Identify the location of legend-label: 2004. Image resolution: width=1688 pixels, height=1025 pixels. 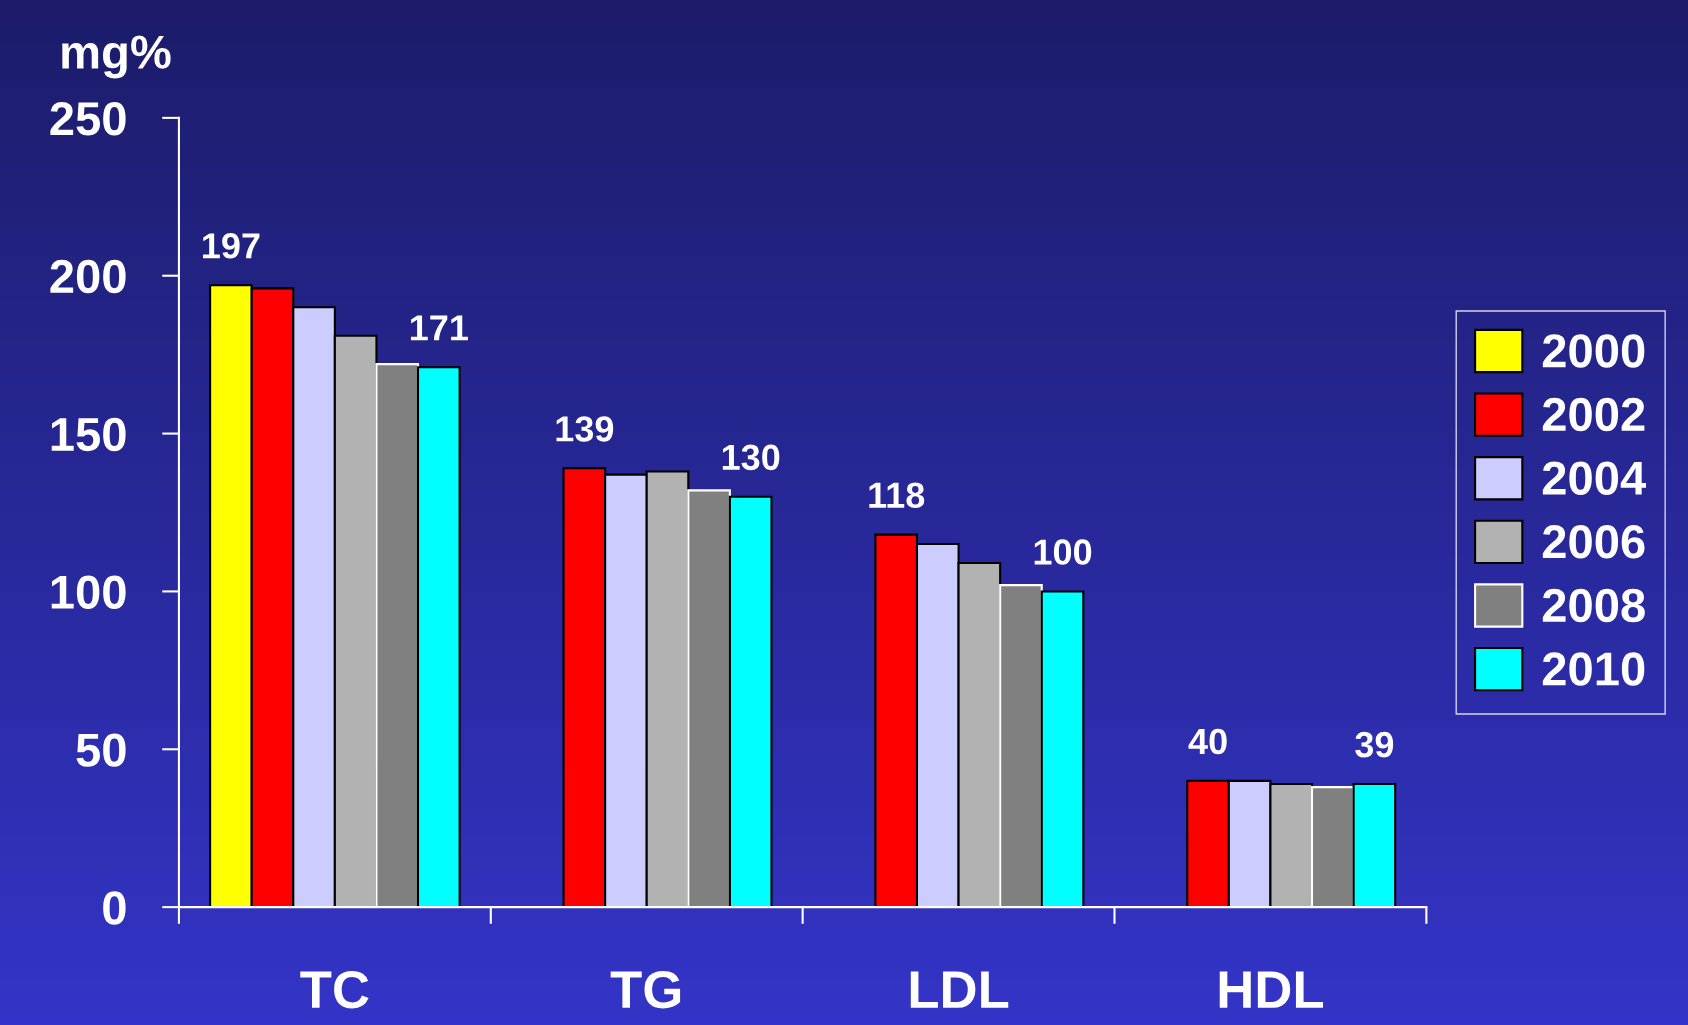
(1594, 478).